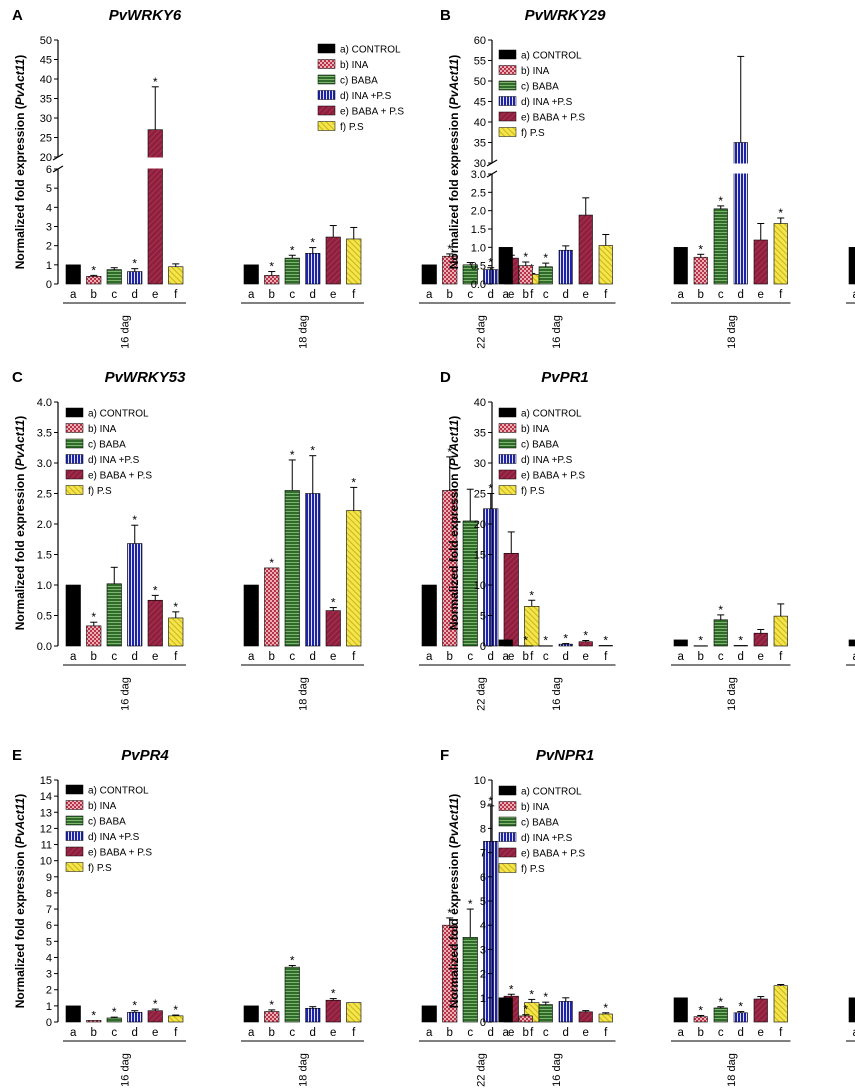 The height and width of the screenshot is (1092, 855). I want to click on y-tick-label: 5, so click(49, 189).